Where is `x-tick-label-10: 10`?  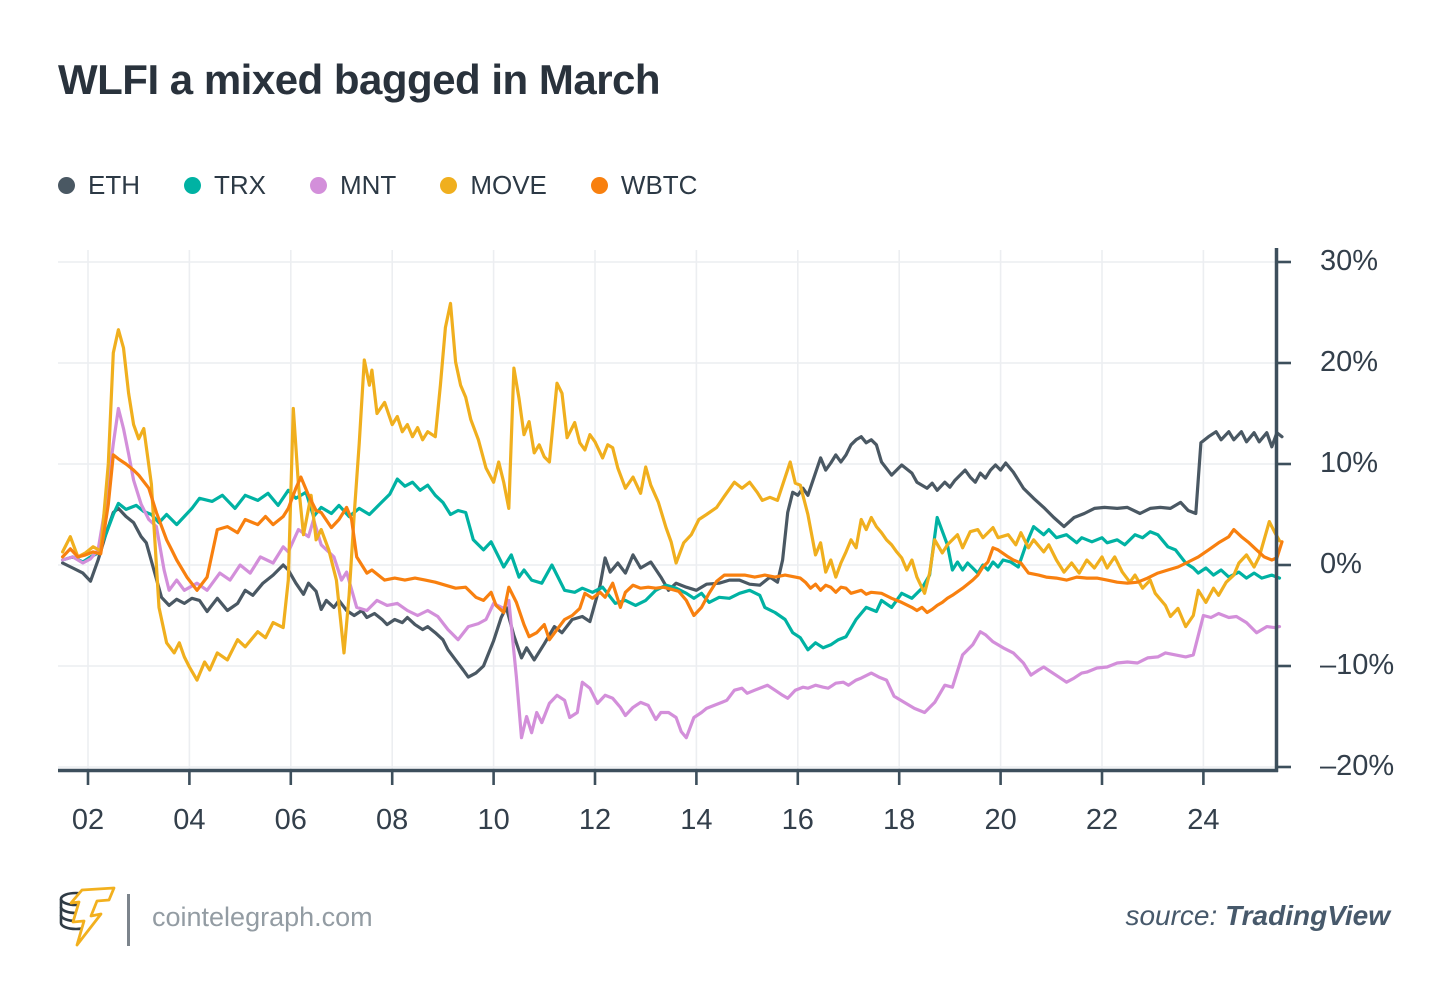 x-tick-label-10: 10 is located at coordinates (493, 820).